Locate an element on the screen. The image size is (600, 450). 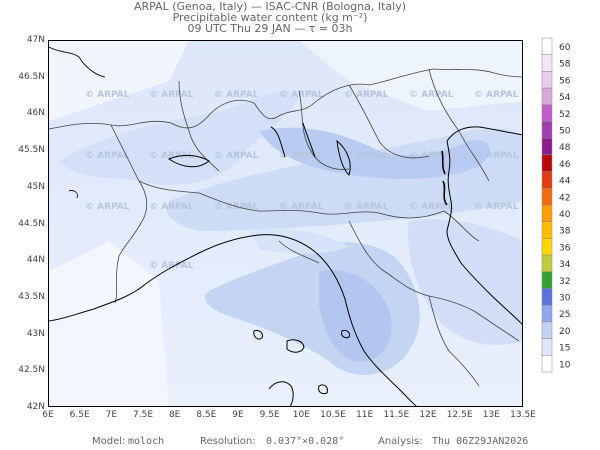
lat-tick-label: 44.5N is located at coordinates (31, 223).